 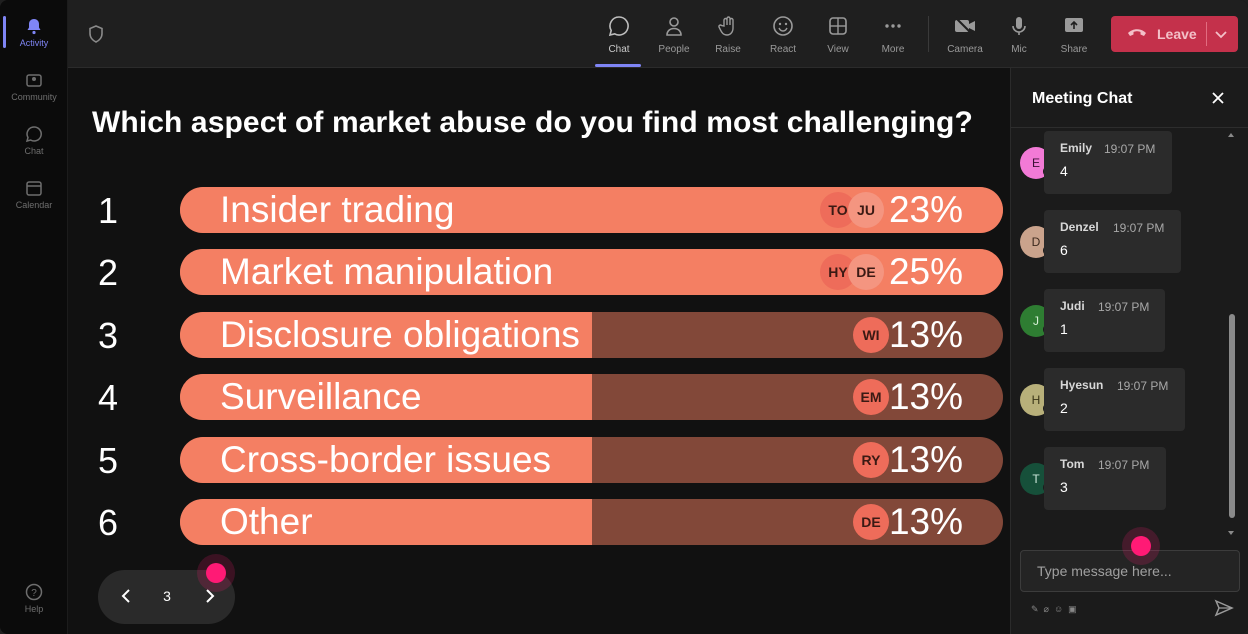 What do you see at coordinates (34, 80) in the screenshot?
I see `community-icon` at bounding box center [34, 80].